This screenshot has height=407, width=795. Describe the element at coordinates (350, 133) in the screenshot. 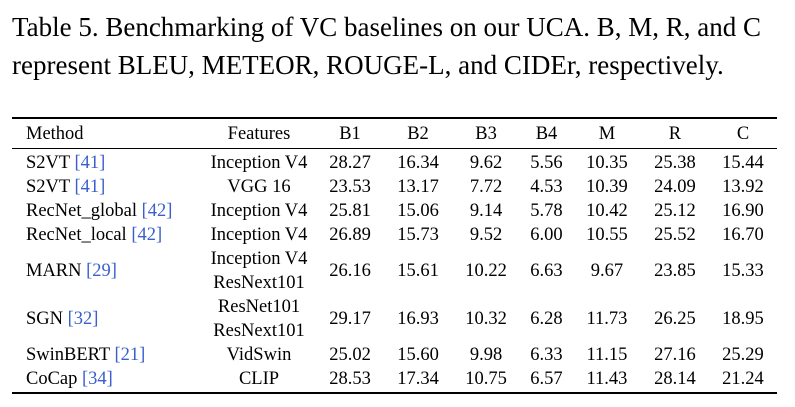

I see `header-b1: B1` at that location.